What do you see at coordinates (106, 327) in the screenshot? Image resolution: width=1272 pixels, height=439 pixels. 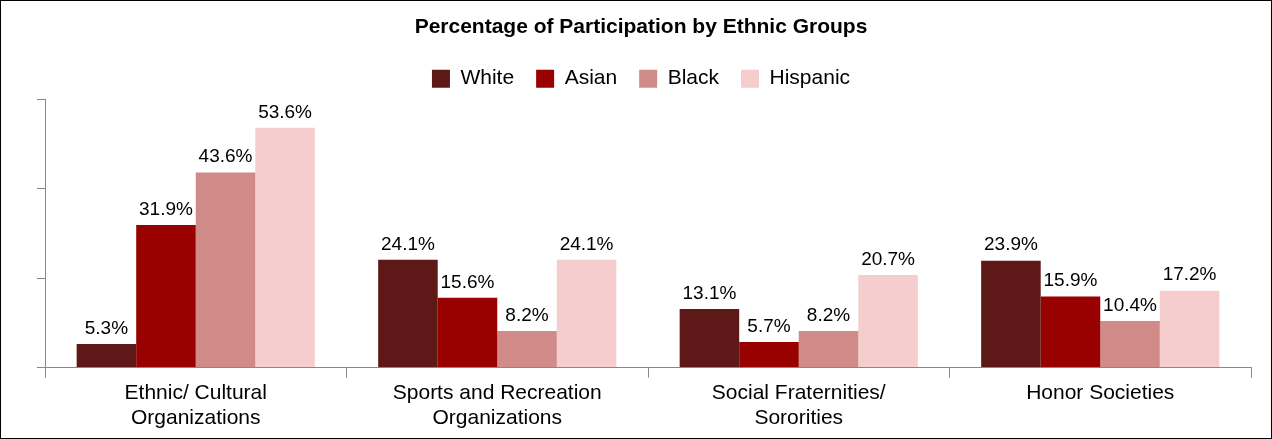 I see `data-label: 5.3%` at bounding box center [106, 327].